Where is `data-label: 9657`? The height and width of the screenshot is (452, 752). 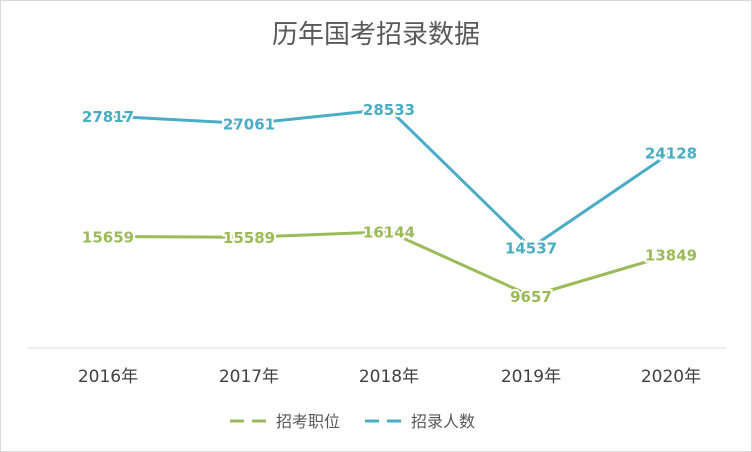 data-label: 9657 is located at coordinates (531, 297).